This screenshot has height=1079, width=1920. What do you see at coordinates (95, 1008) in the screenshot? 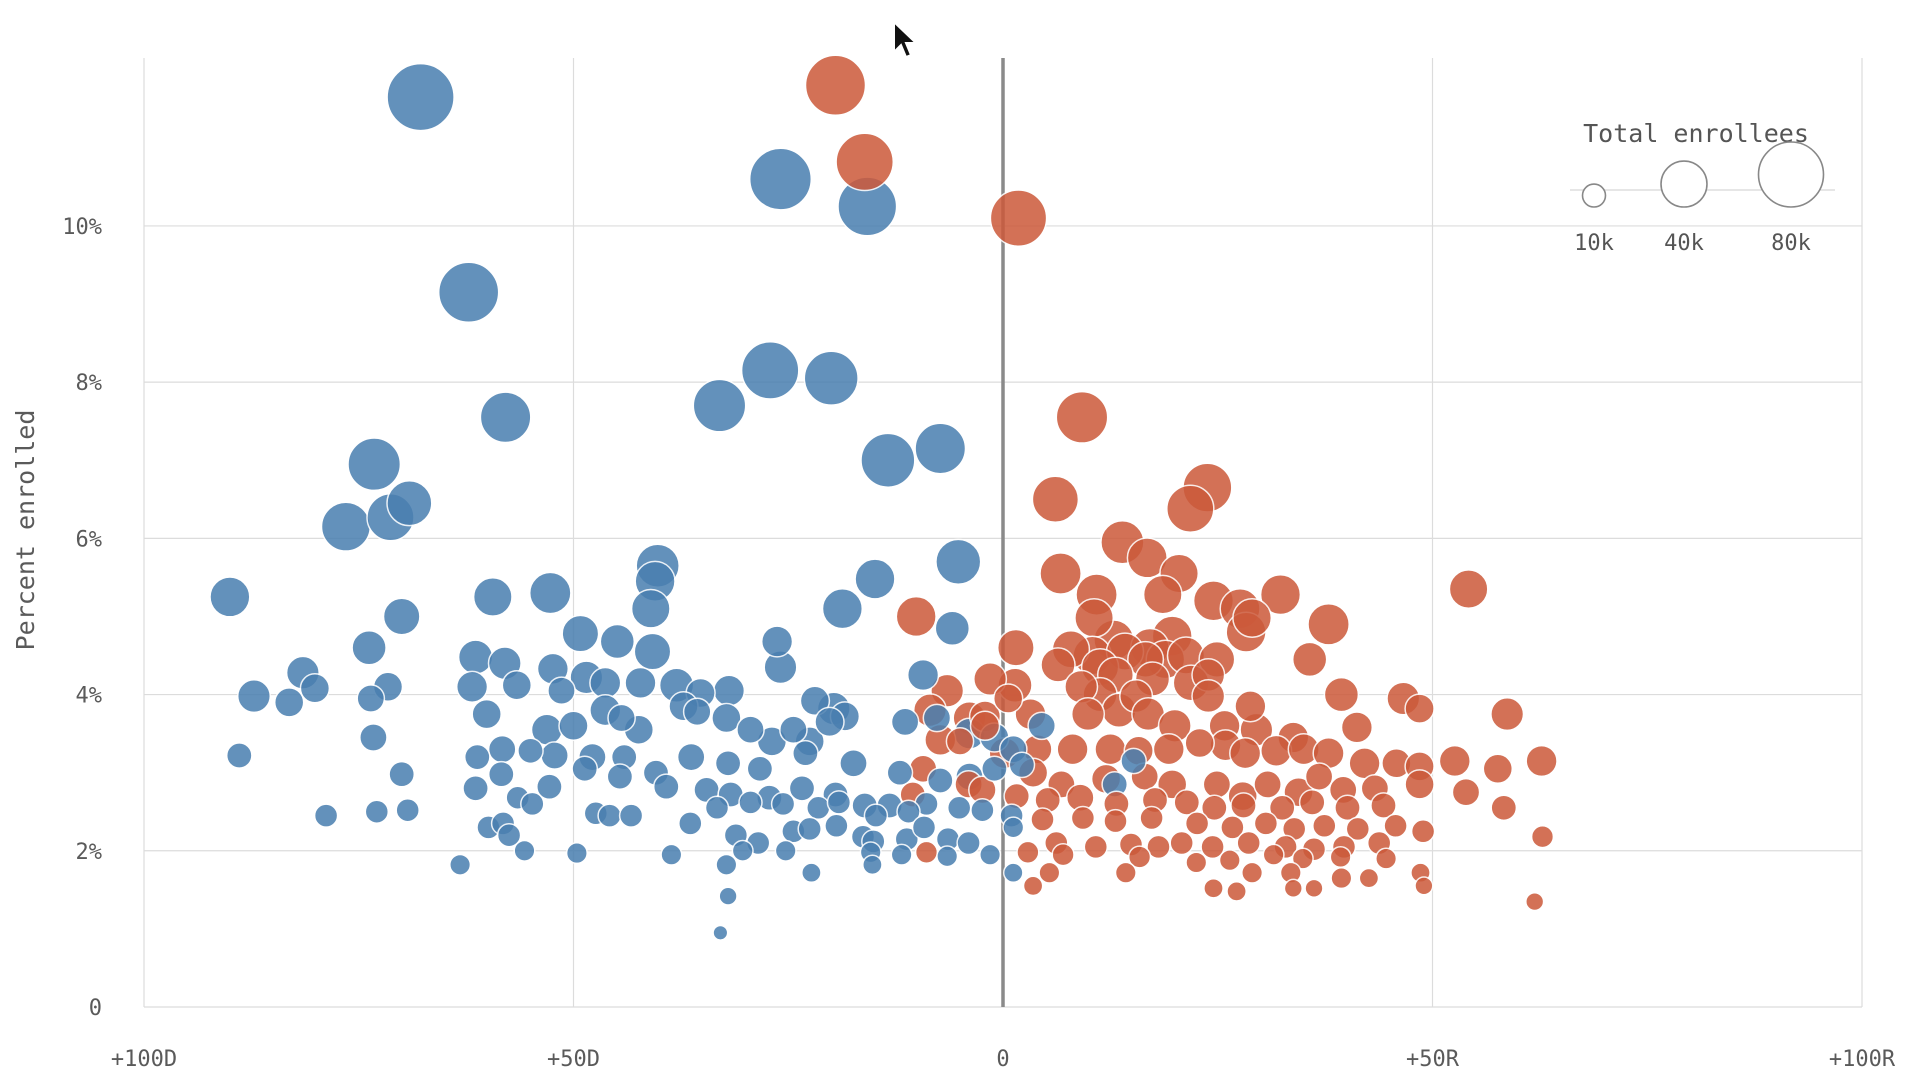
I see `y-tick-label: 0` at bounding box center [95, 1008].